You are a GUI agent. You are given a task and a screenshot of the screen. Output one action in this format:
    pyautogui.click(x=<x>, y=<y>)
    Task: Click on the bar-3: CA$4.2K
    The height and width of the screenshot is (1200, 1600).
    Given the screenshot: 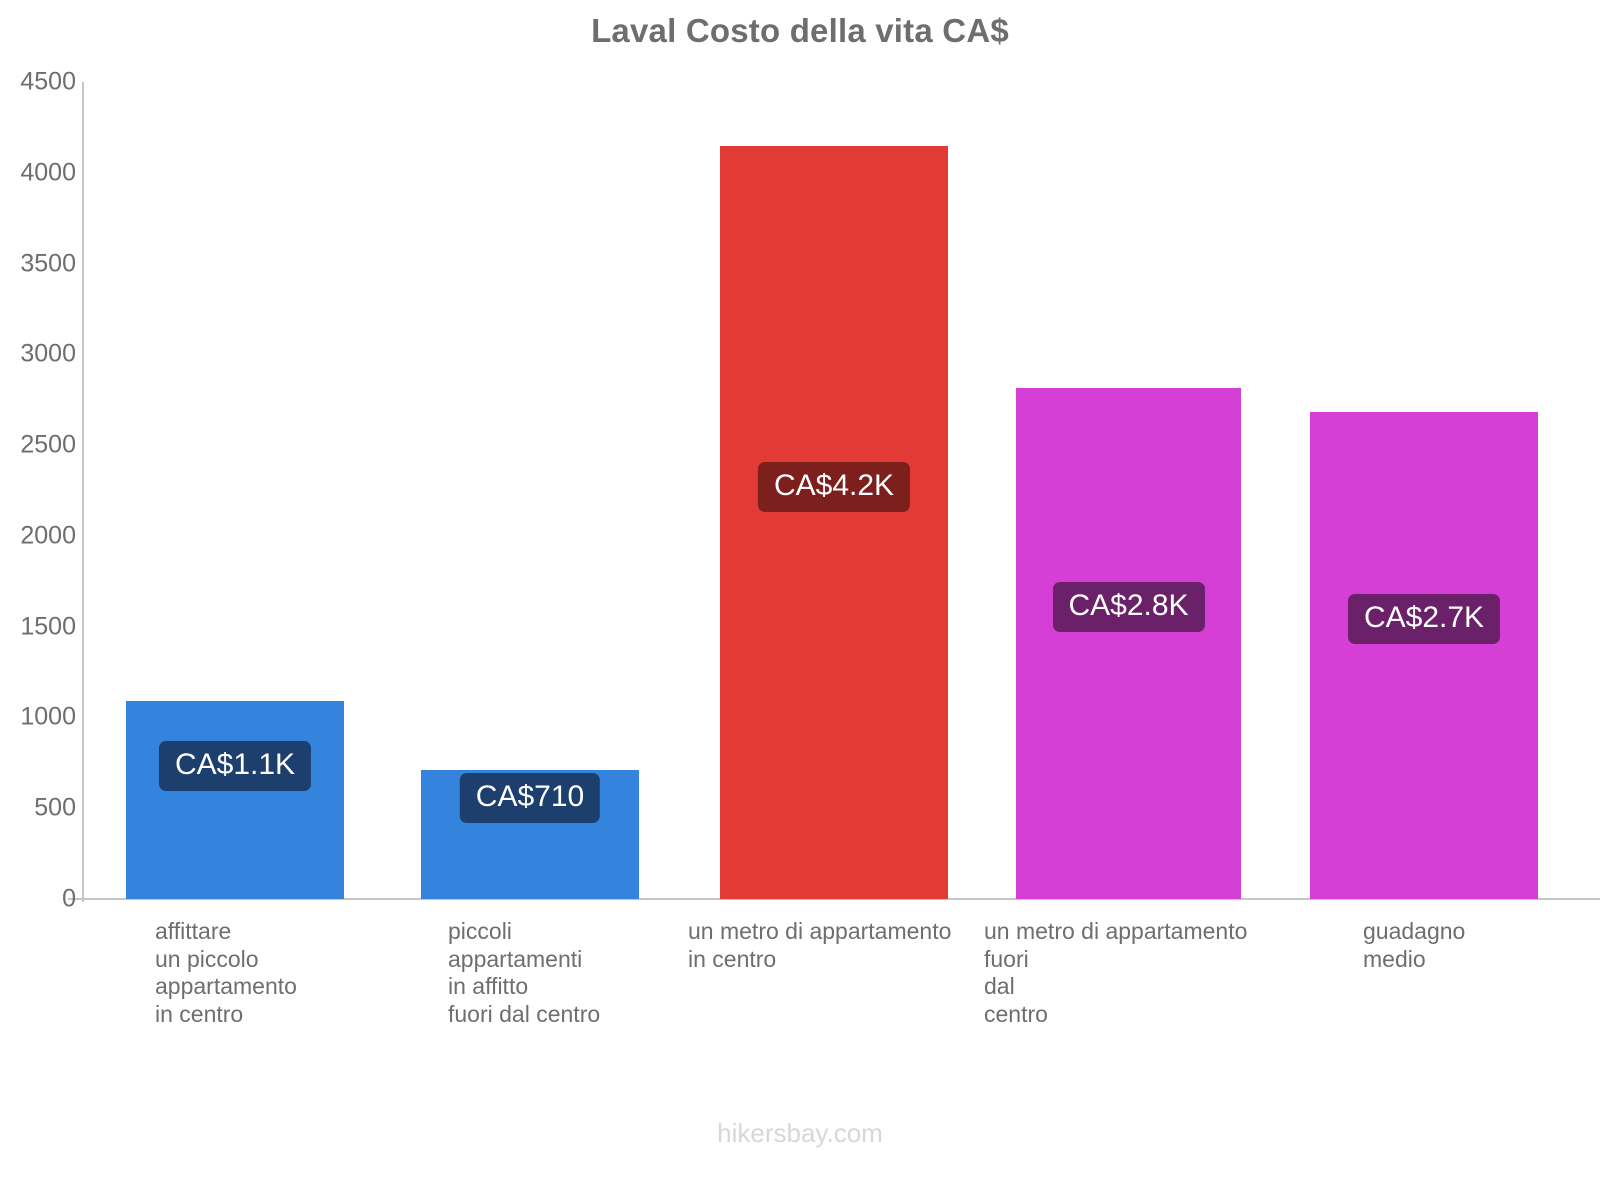 What is the action you would take?
    pyautogui.click(x=834, y=522)
    